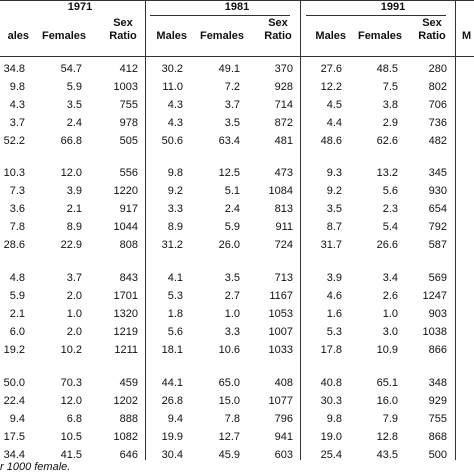 The width and height of the screenshot is (474, 474). Describe the element at coordinates (390, 419) in the screenshot. I see `table-cell: 7.9` at that location.